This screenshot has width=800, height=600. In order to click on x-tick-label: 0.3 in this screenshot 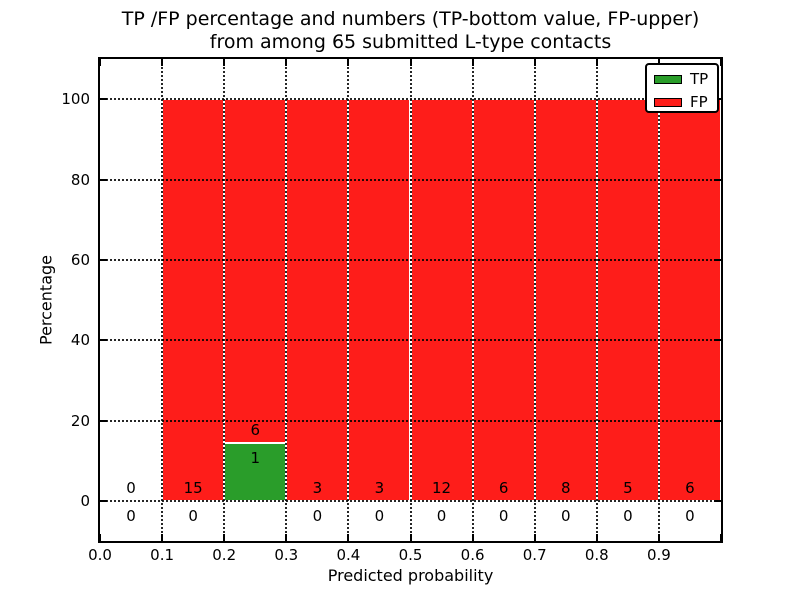, I will do `click(286, 555)`.